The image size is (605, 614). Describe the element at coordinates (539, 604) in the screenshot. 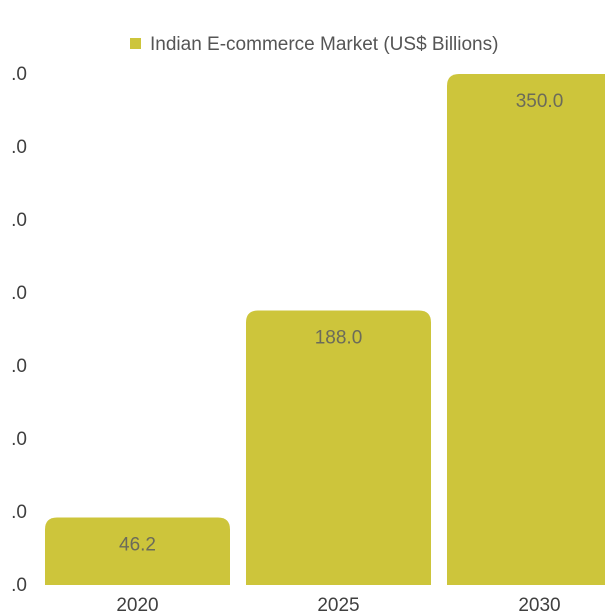

I see `x-tick-label-2030: 2030` at that location.